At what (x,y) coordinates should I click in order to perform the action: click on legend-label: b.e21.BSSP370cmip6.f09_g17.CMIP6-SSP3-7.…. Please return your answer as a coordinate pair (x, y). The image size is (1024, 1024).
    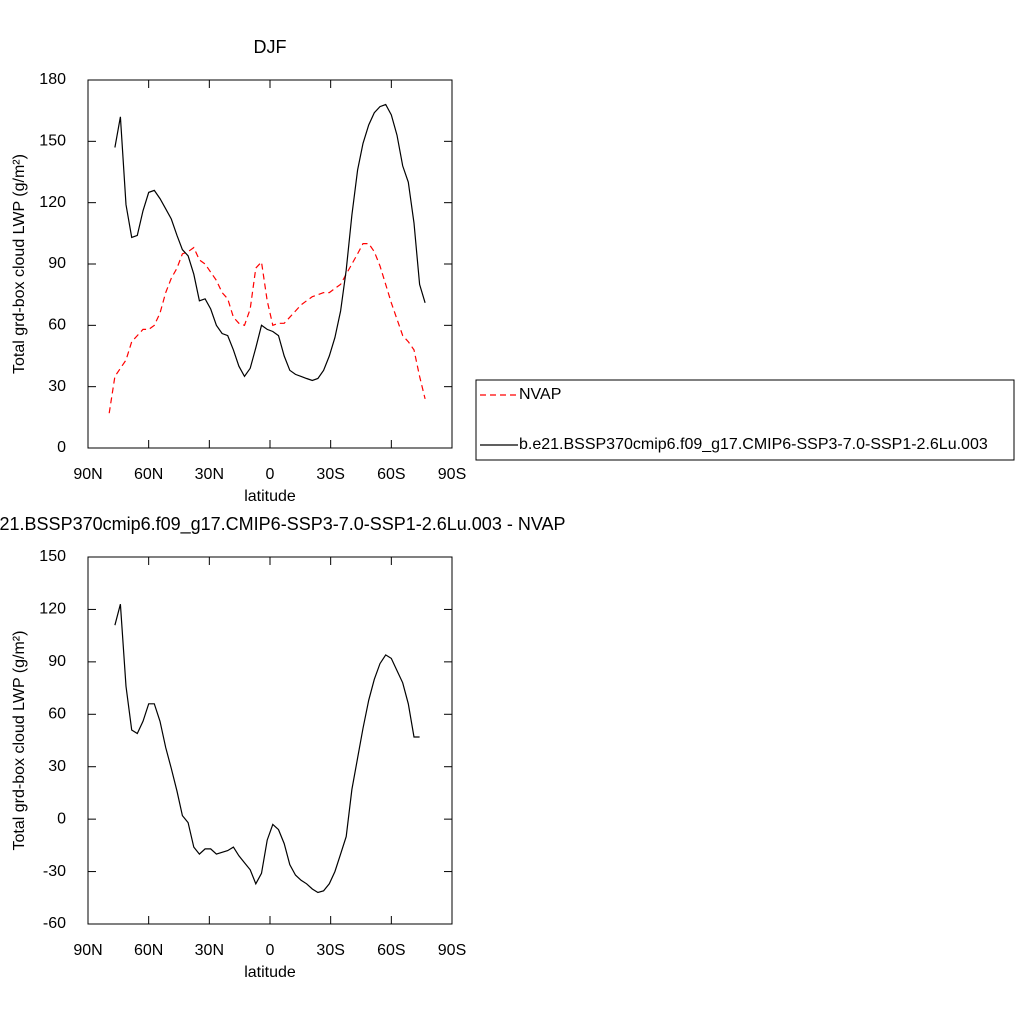
    Looking at the image, I should click on (753, 444).